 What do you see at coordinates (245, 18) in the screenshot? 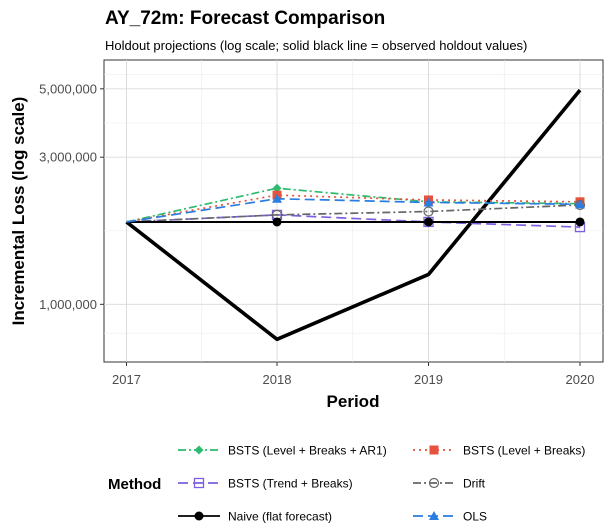
I see `chart-title: AY_72m: Forecast Comparison` at bounding box center [245, 18].